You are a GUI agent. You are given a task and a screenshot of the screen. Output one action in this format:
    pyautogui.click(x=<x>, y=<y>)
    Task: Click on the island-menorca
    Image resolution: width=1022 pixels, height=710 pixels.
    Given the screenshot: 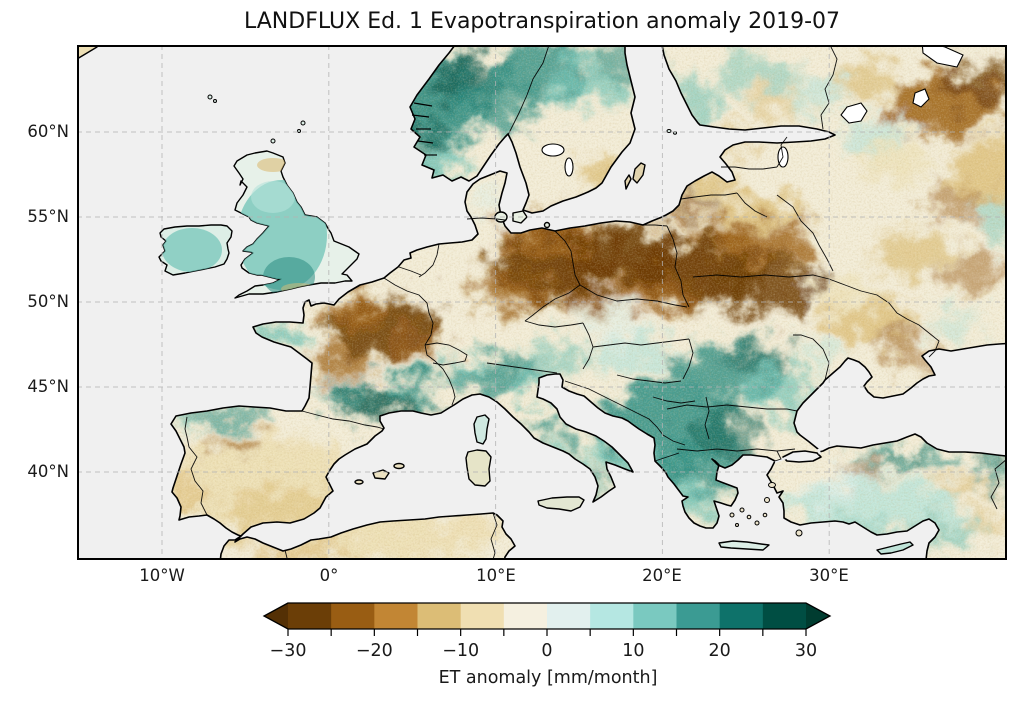 What is the action you would take?
    pyautogui.click(x=399, y=466)
    